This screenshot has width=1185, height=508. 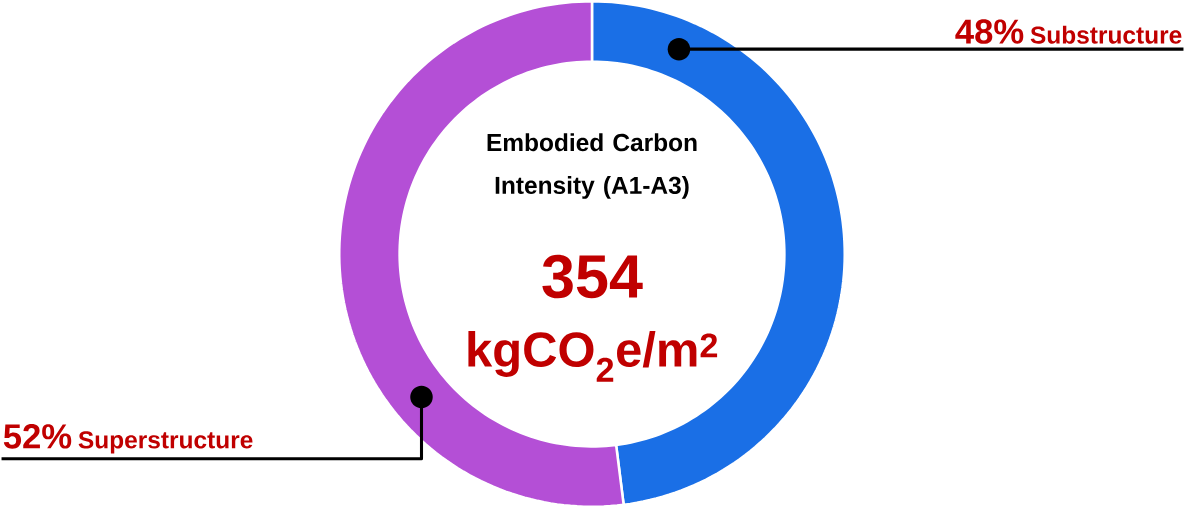 I want to click on data-label: 52%, so click(x=37, y=436).